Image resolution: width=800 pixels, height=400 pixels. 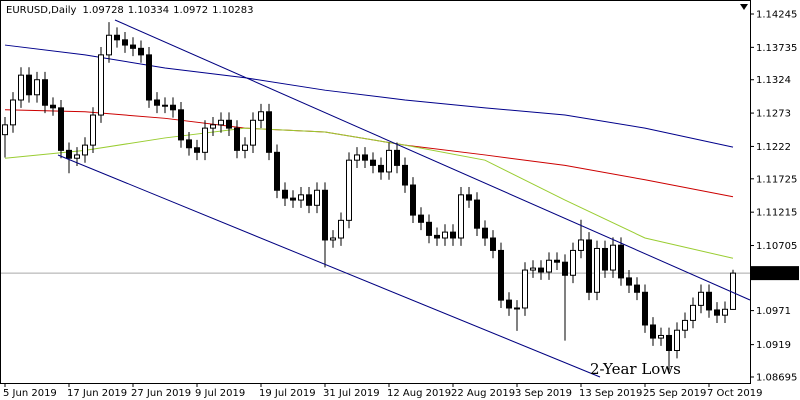 I want to click on x-tick-label: 5 Jun 2019, so click(x=30, y=393).